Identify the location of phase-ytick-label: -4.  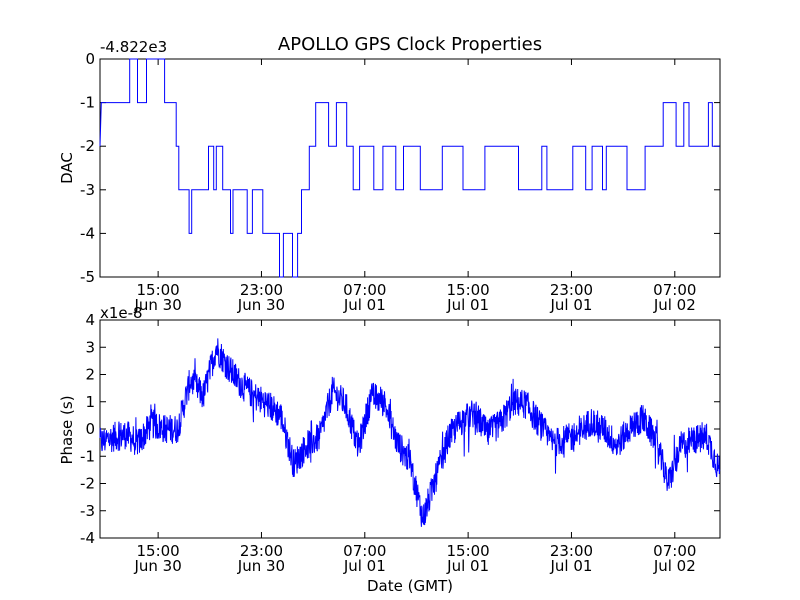
(87, 538).